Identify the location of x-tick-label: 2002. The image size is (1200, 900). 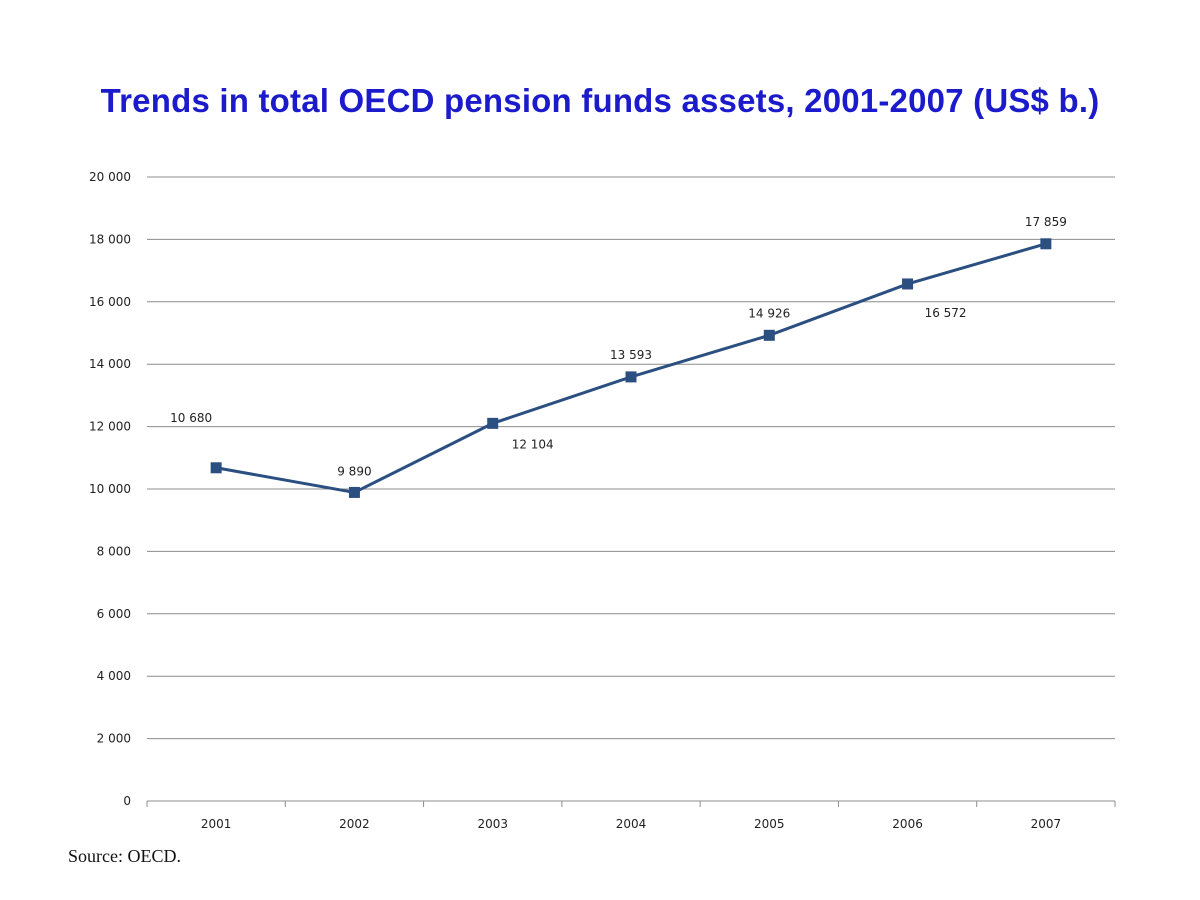
(354, 824).